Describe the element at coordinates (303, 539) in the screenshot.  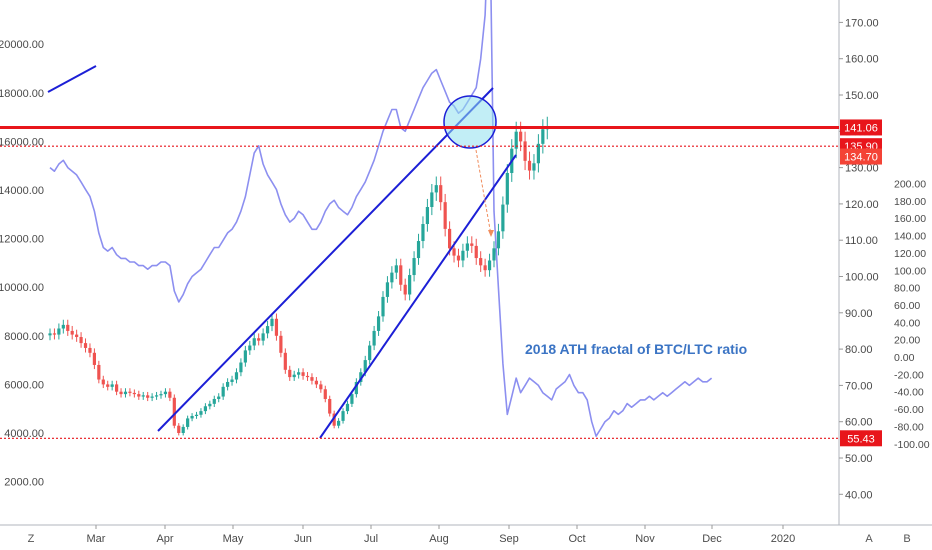
I see `time-axis-tick: Jun` at that location.